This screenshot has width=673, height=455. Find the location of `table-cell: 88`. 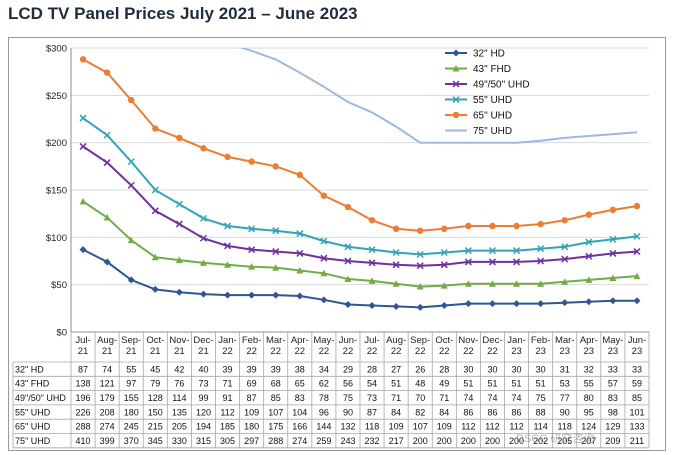

table-cell: 88 is located at coordinates (541, 412).